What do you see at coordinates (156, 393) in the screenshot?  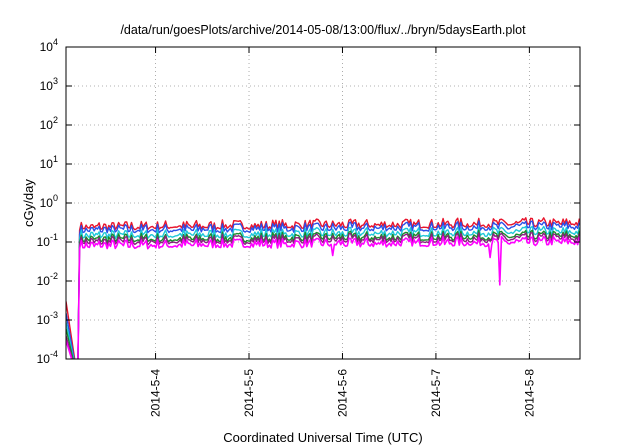 I see `x-tick-label: 2014-5-4` at bounding box center [156, 393].